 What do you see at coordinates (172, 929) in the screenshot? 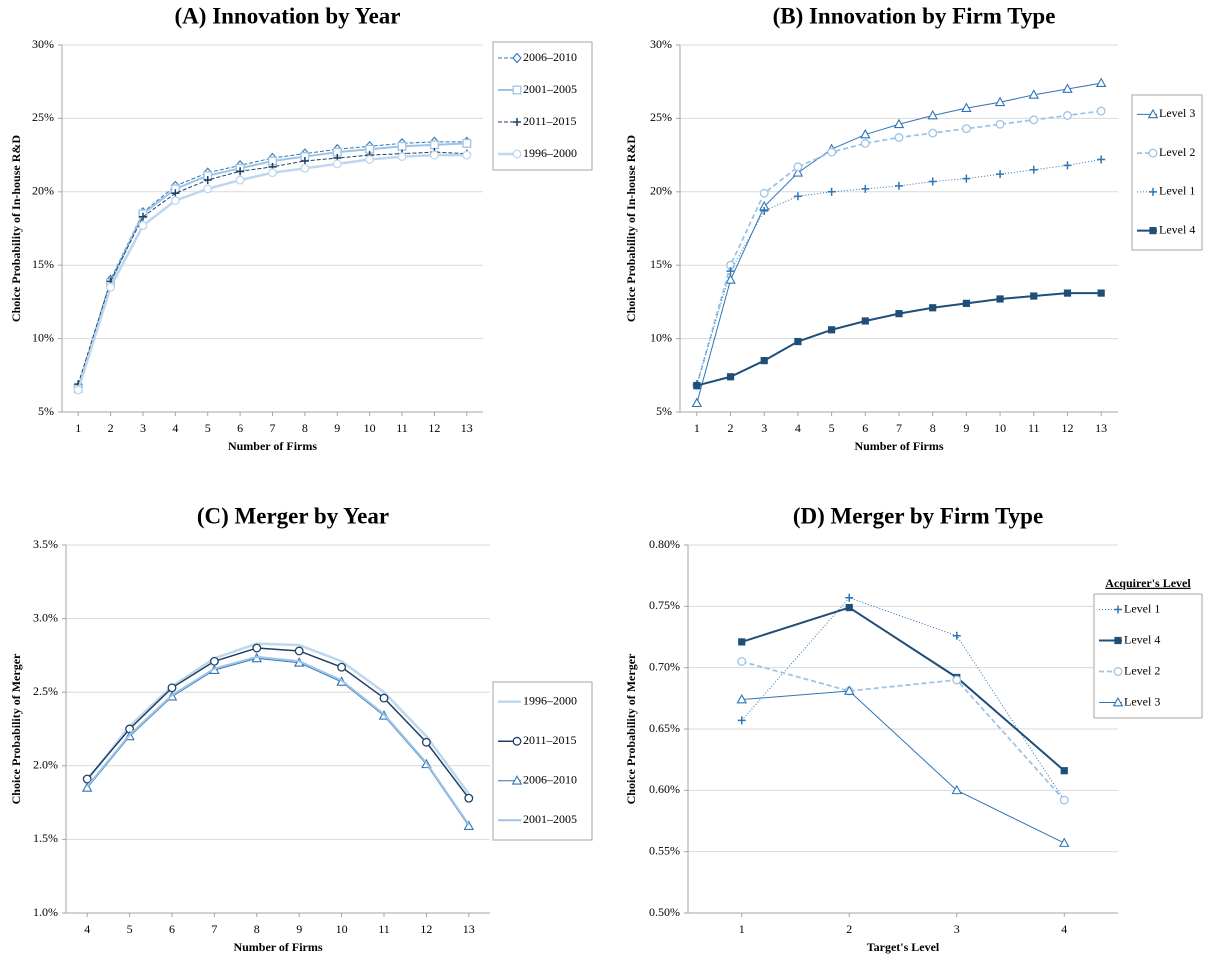
I see `x-tick-label: 6` at bounding box center [172, 929].